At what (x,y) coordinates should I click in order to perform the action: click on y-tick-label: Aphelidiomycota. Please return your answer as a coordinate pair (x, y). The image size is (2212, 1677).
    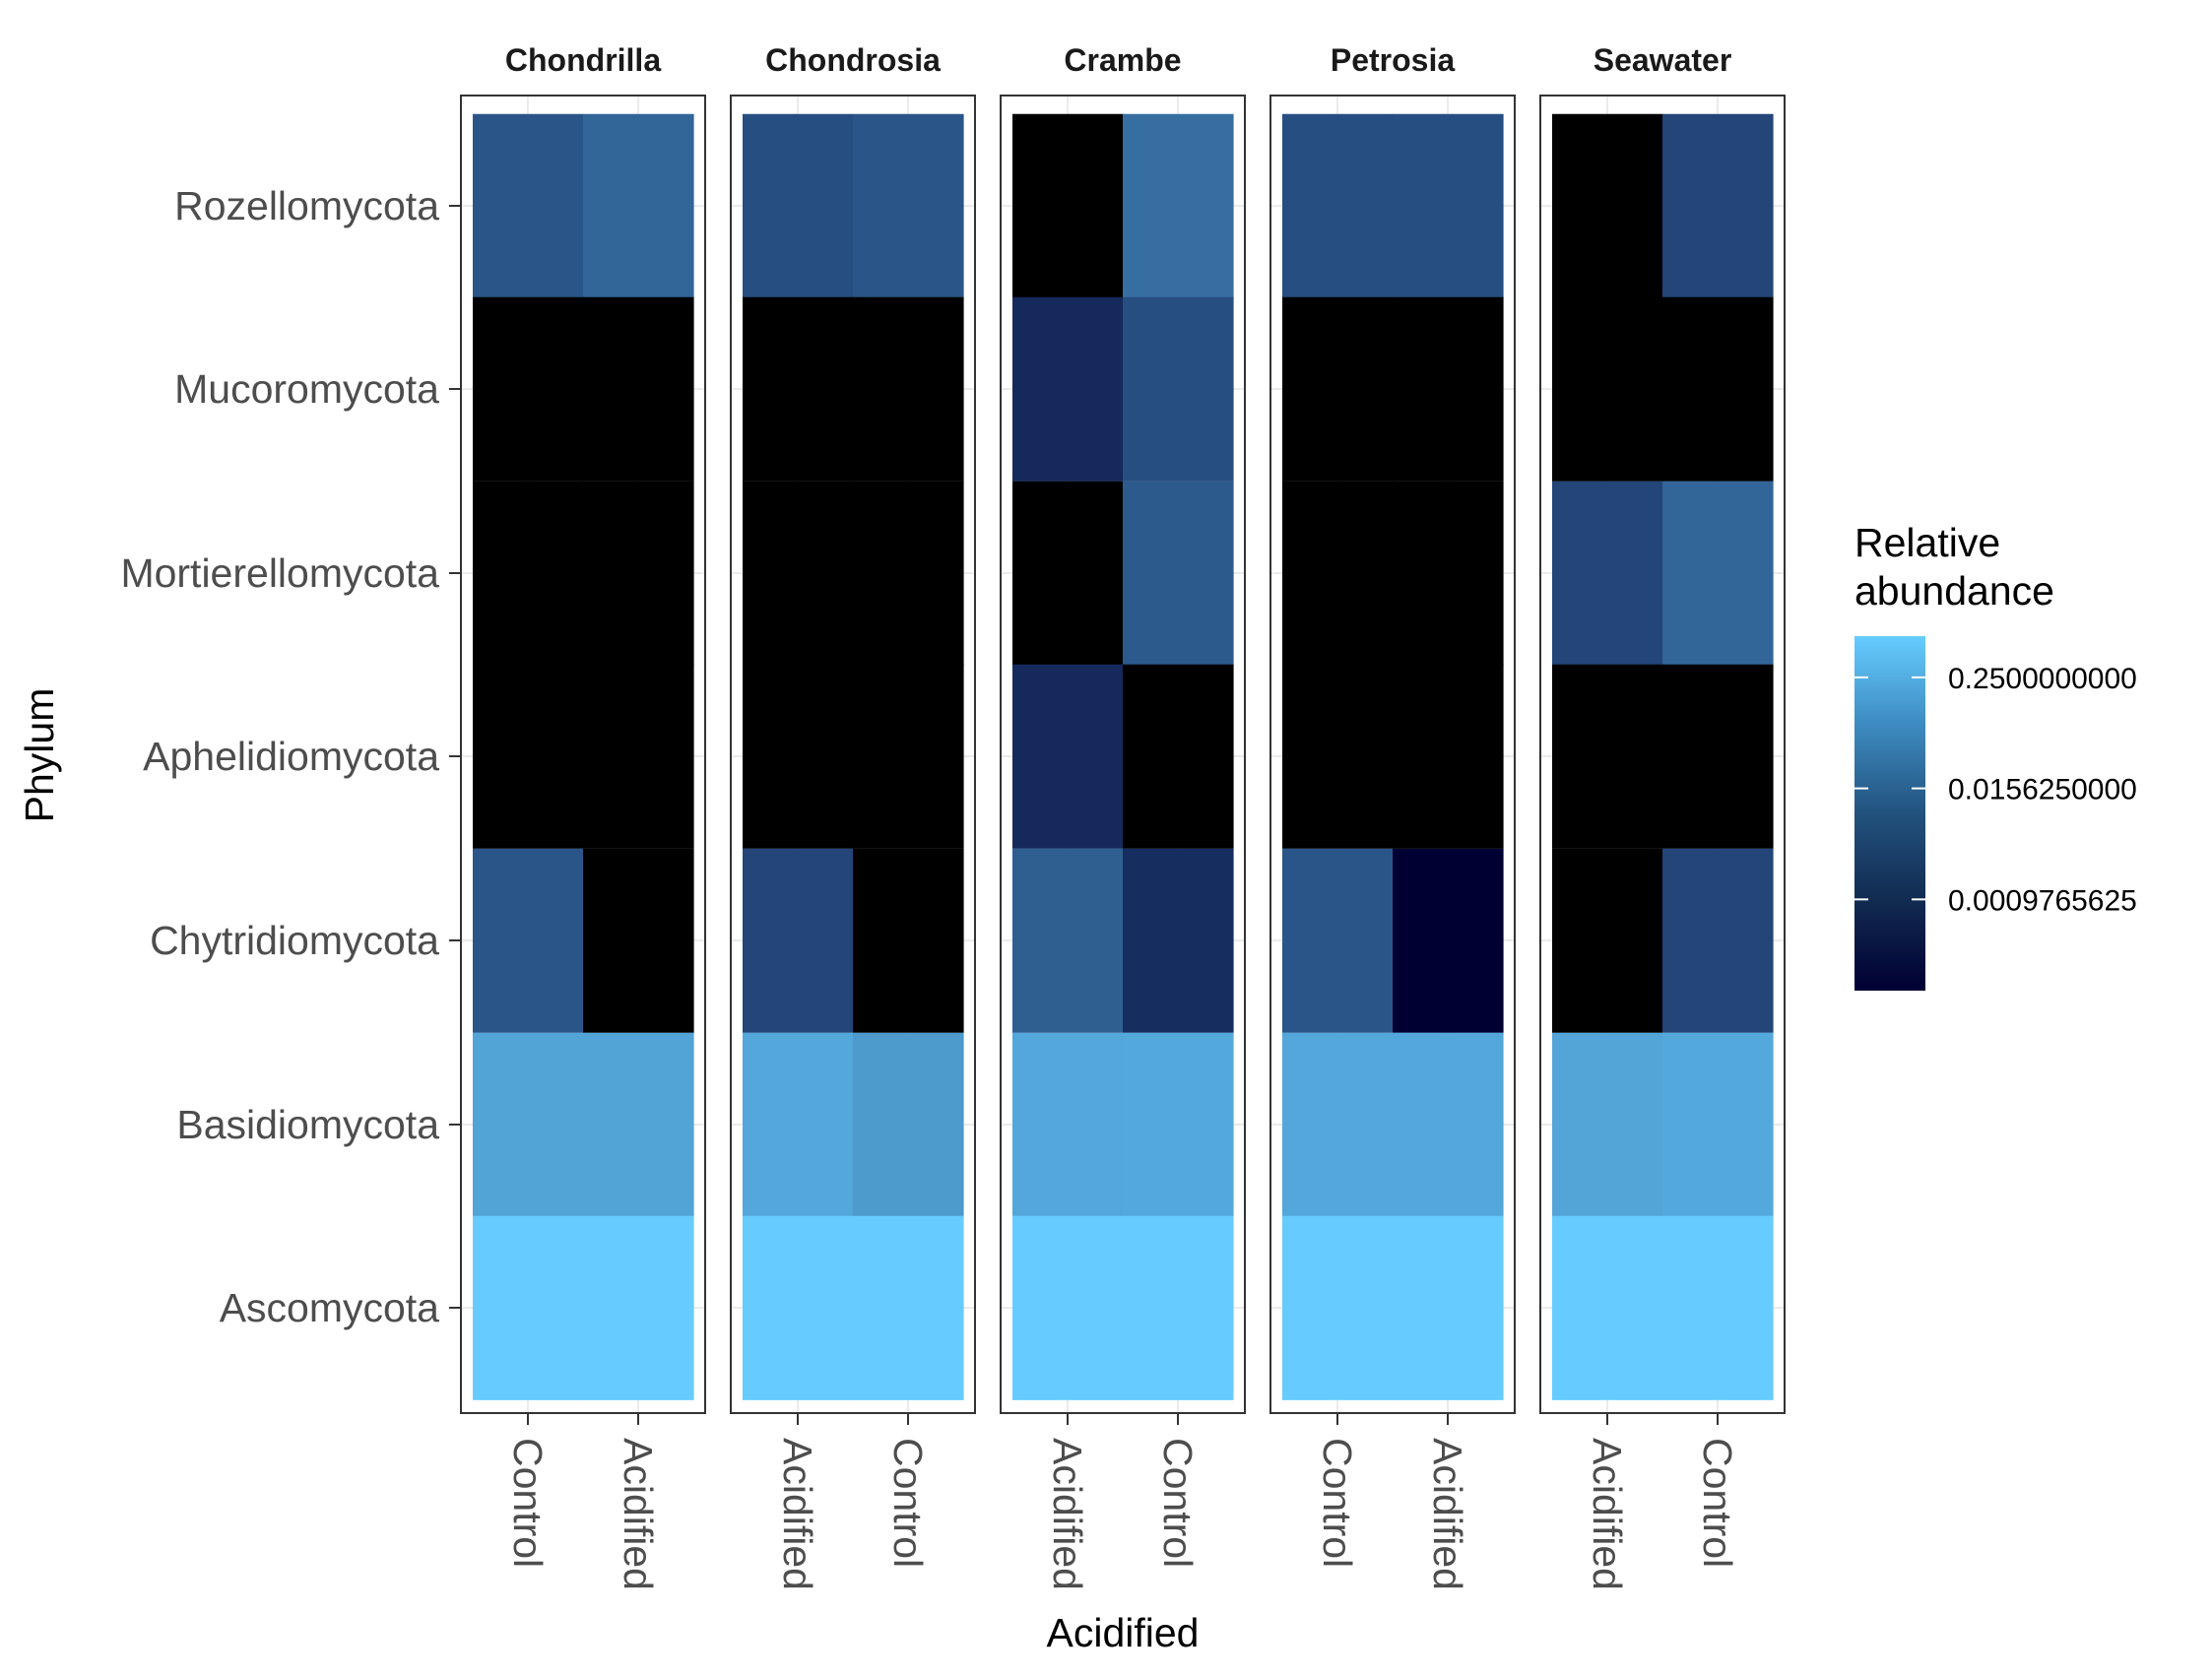
    Looking at the image, I should click on (291, 756).